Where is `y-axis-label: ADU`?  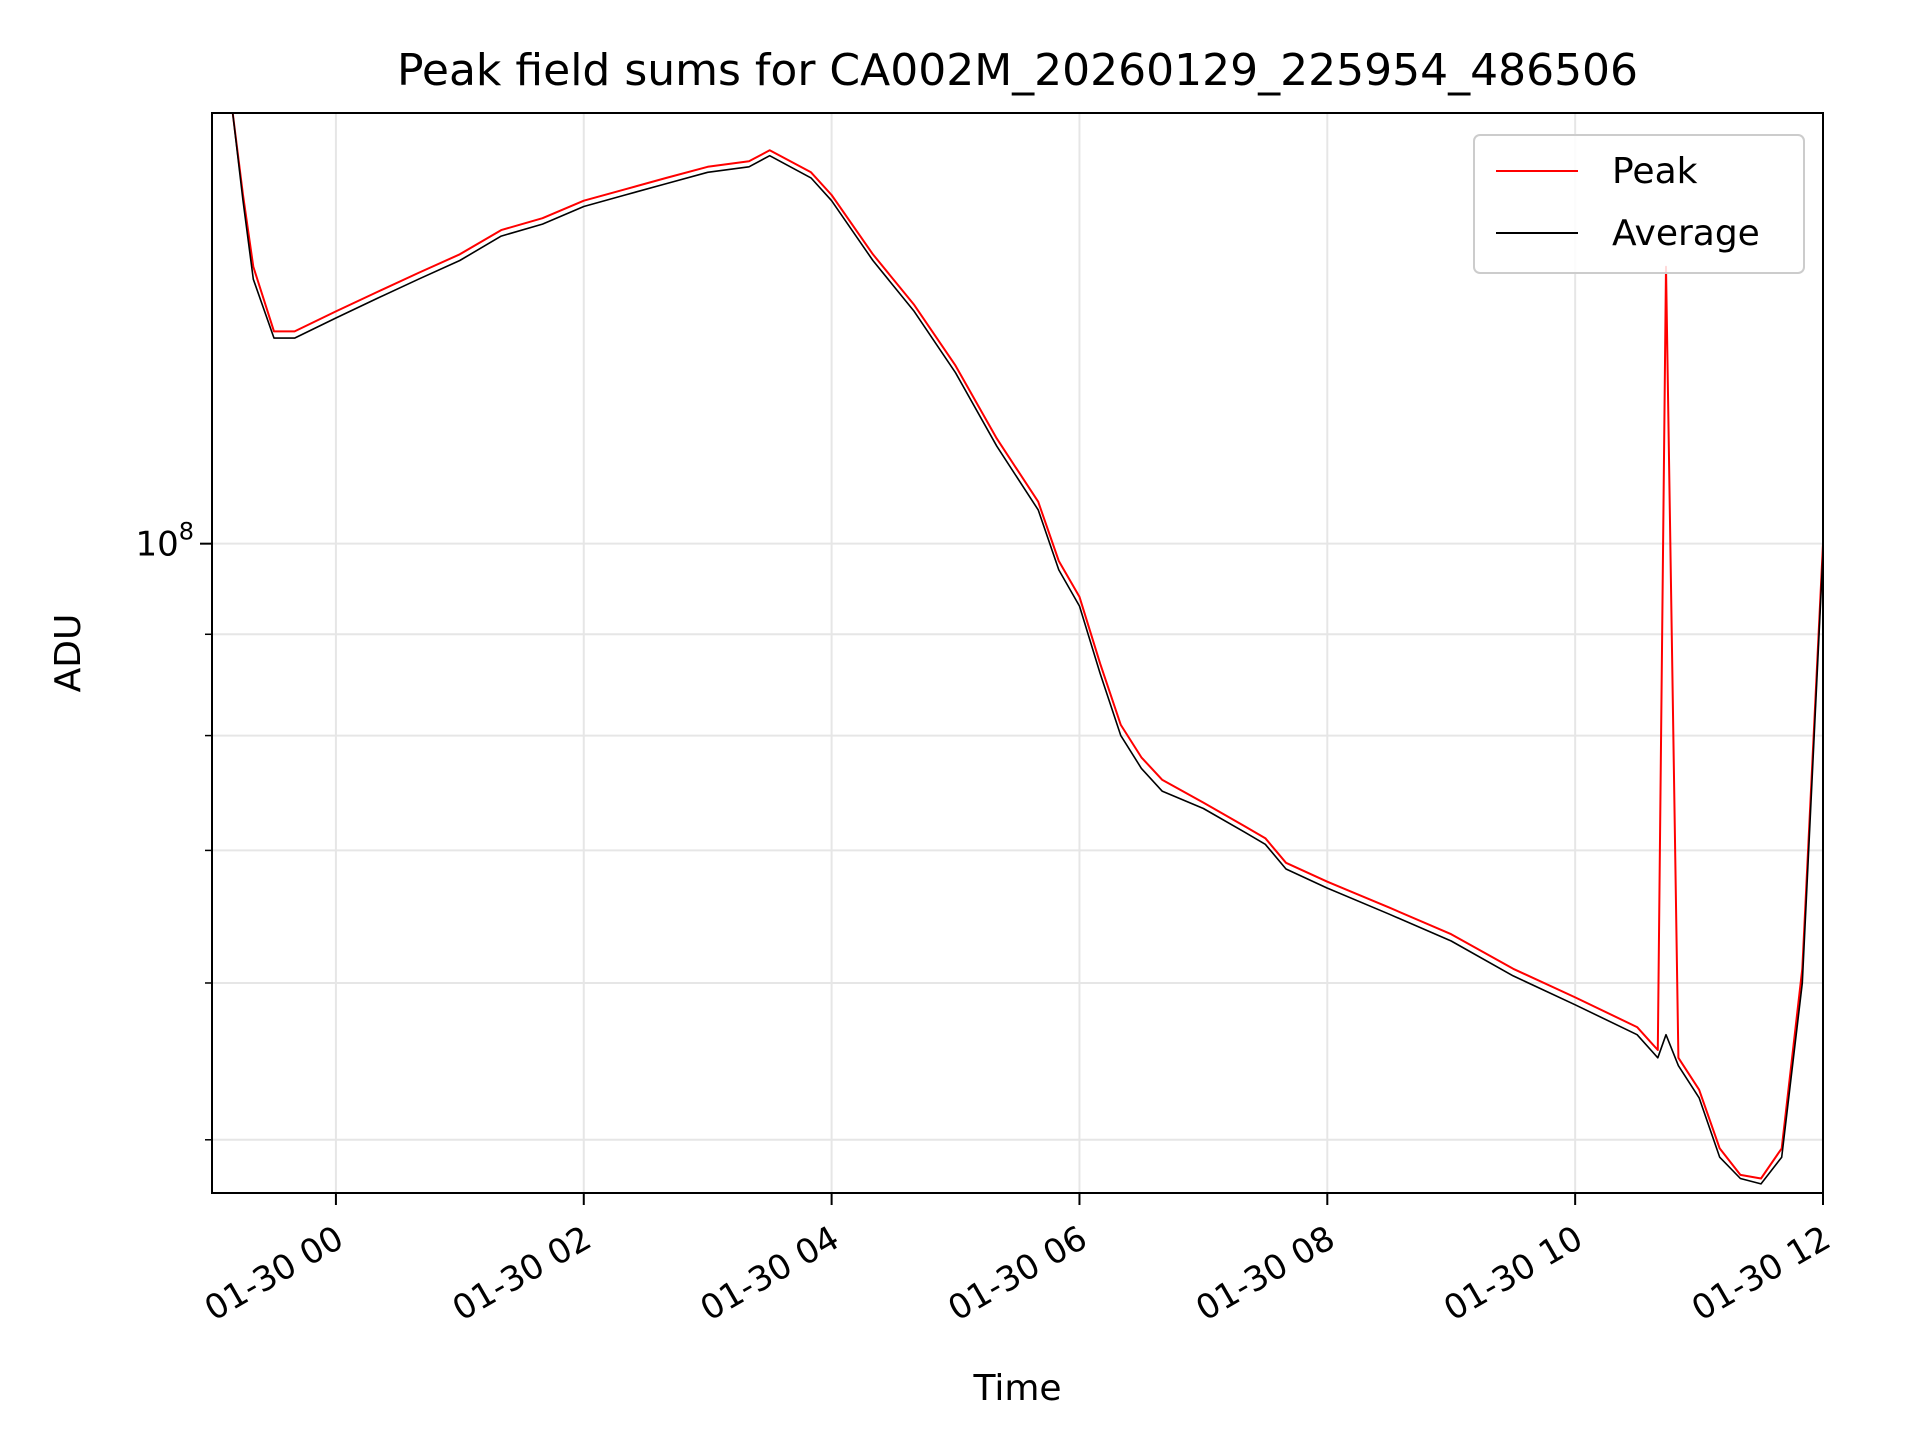
y-axis-label: ADU is located at coordinates (68, 653).